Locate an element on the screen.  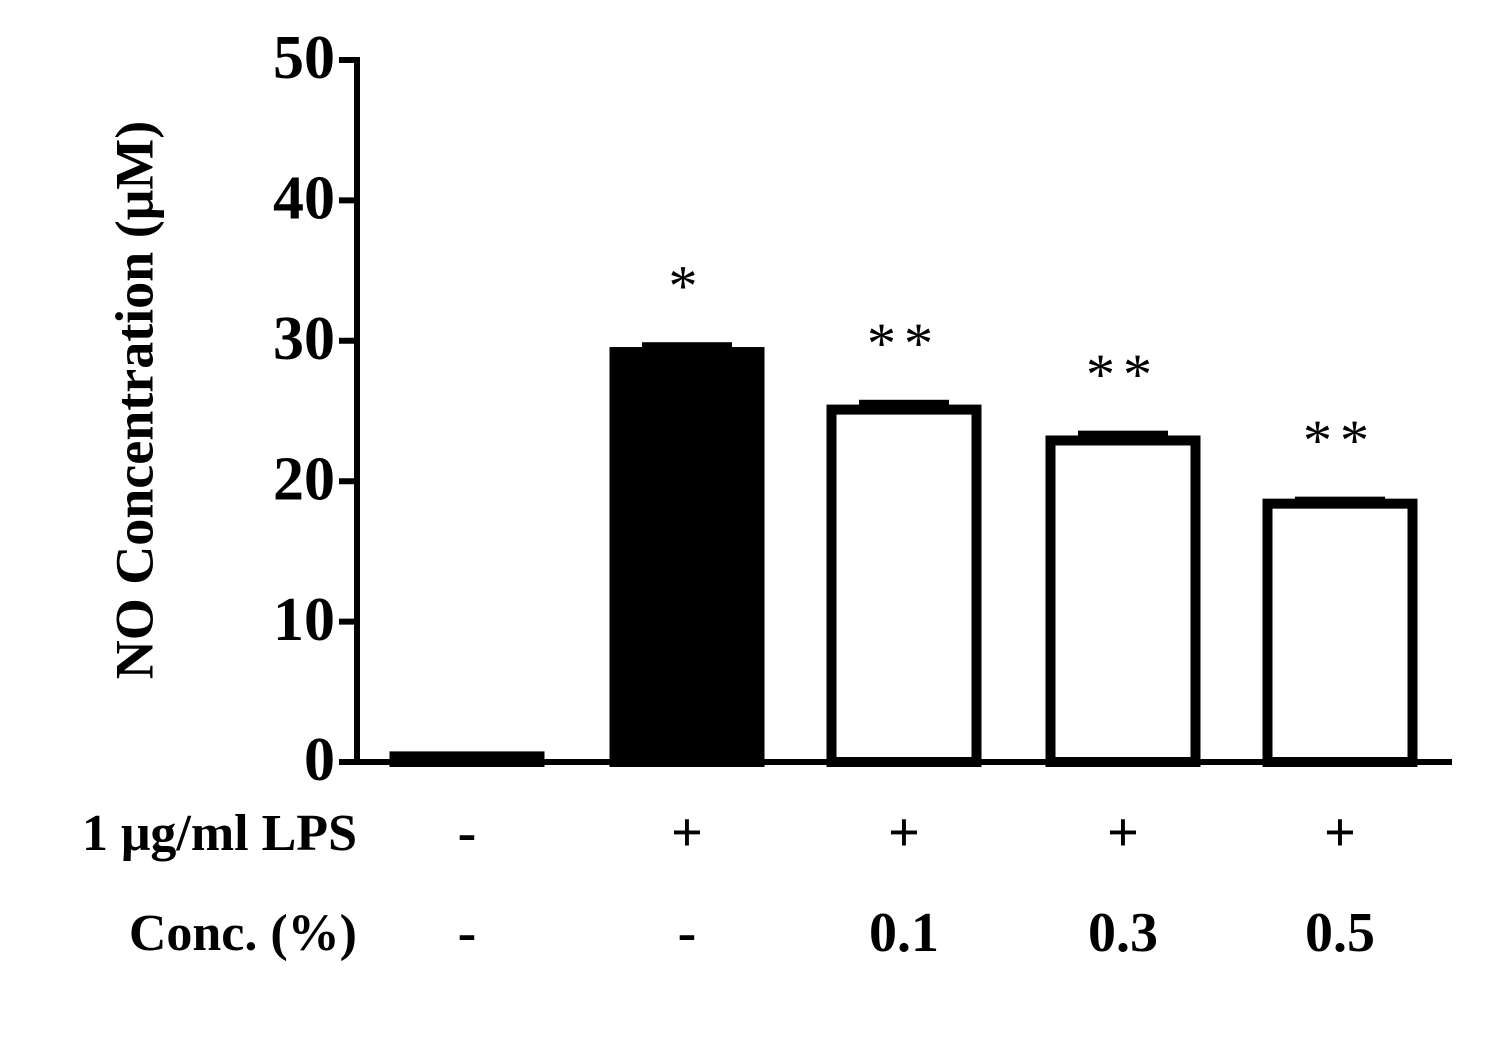
y-tick-label: 50 is located at coordinates (304, 58).